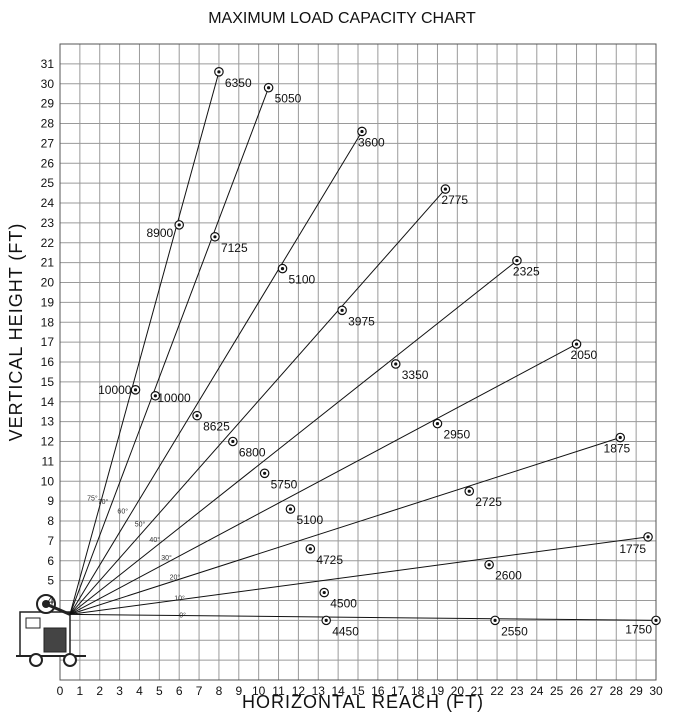 The height and width of the screenshot is (721, 674). I want to click on angle-label: 50°, so click(140, 524).